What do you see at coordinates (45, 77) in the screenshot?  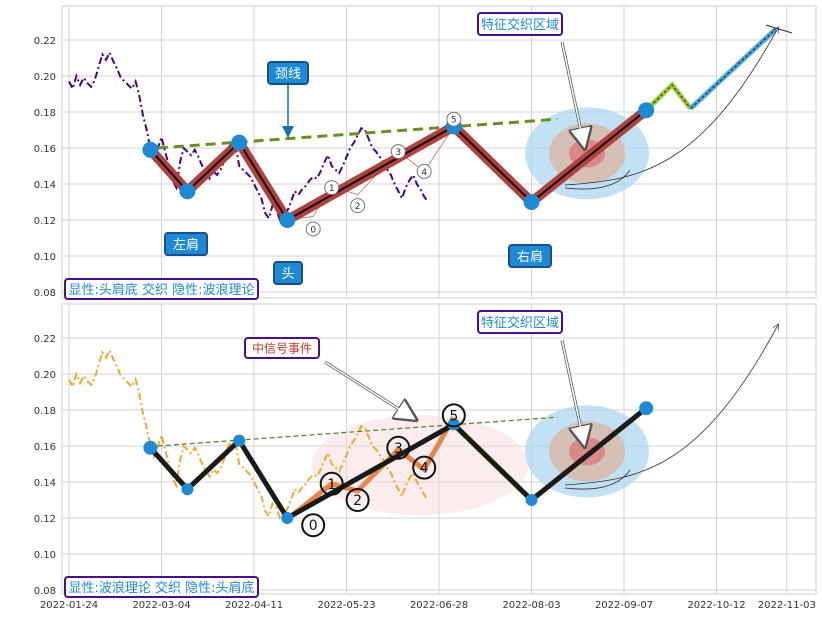 I see `y-tick-label: 0.20` at bounding box center [45, 77].